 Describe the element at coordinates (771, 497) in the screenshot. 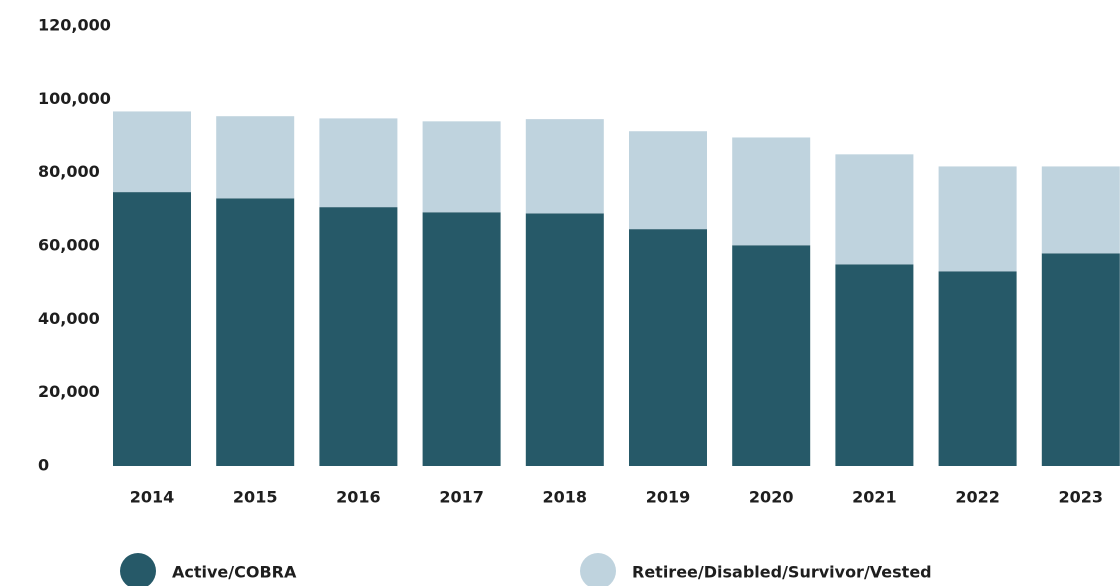

I see `x-tick-label: 2020` at that location.